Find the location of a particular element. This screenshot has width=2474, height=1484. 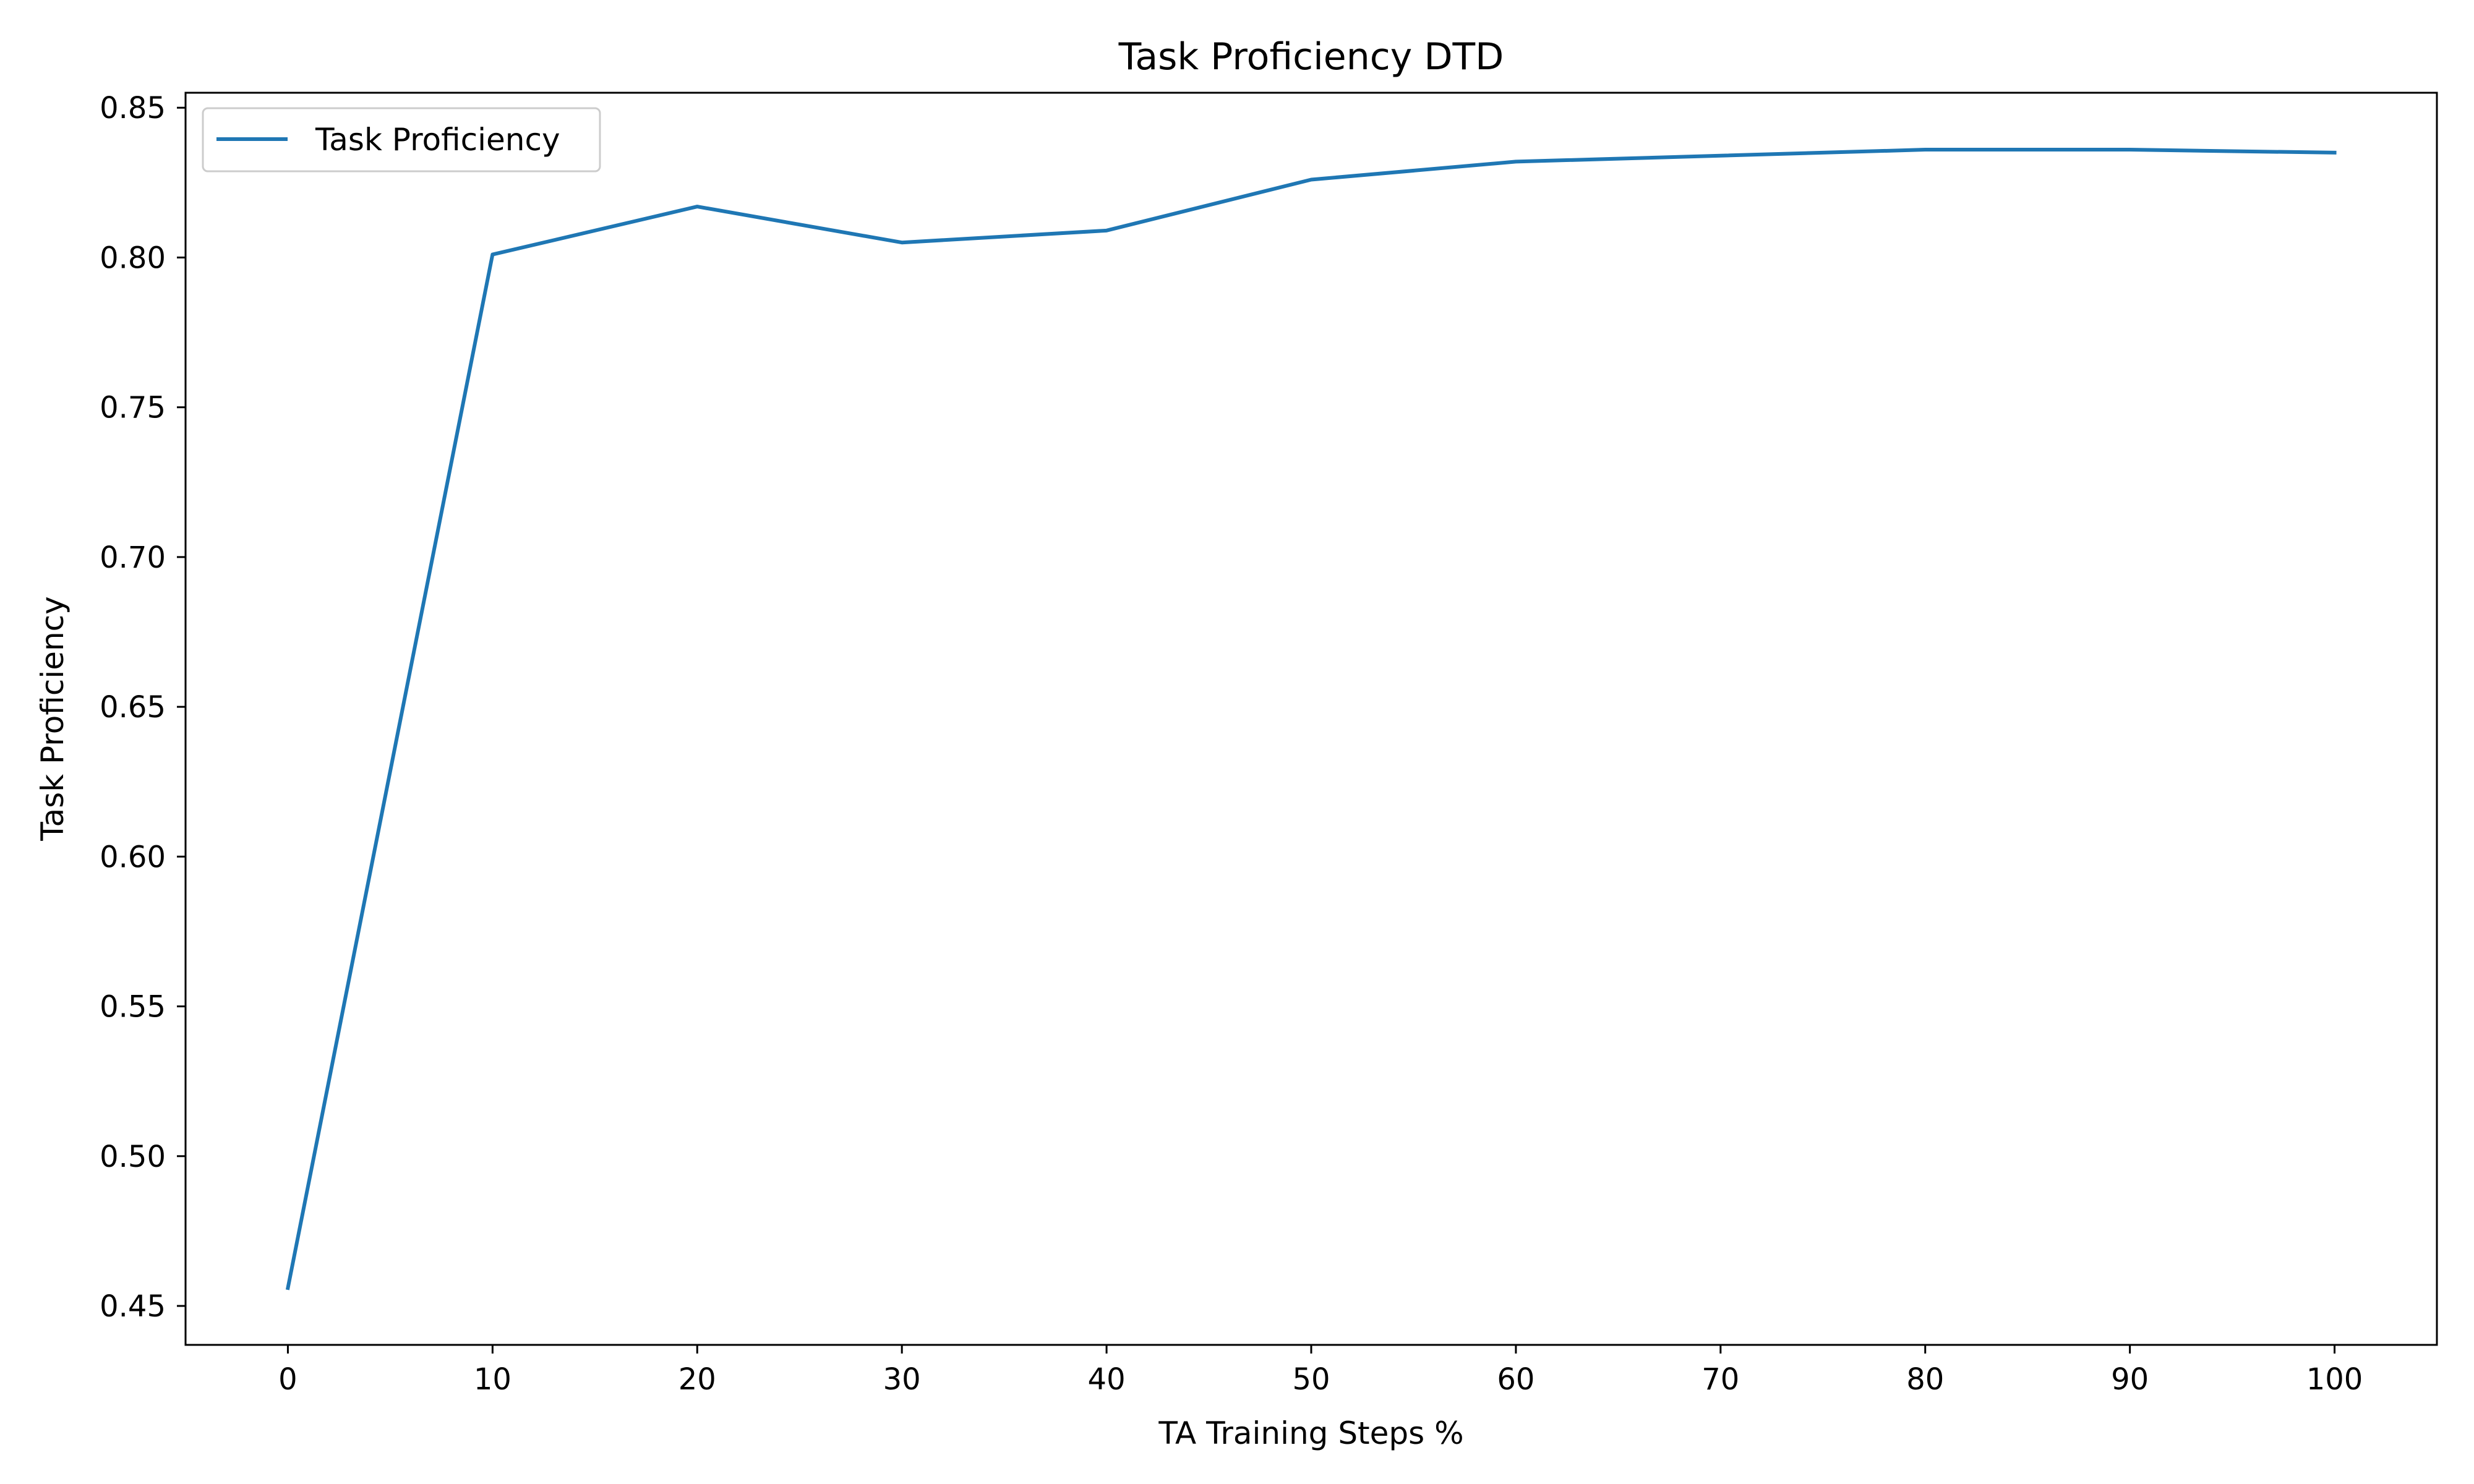

legend-box is located at coordinates (401, 140).